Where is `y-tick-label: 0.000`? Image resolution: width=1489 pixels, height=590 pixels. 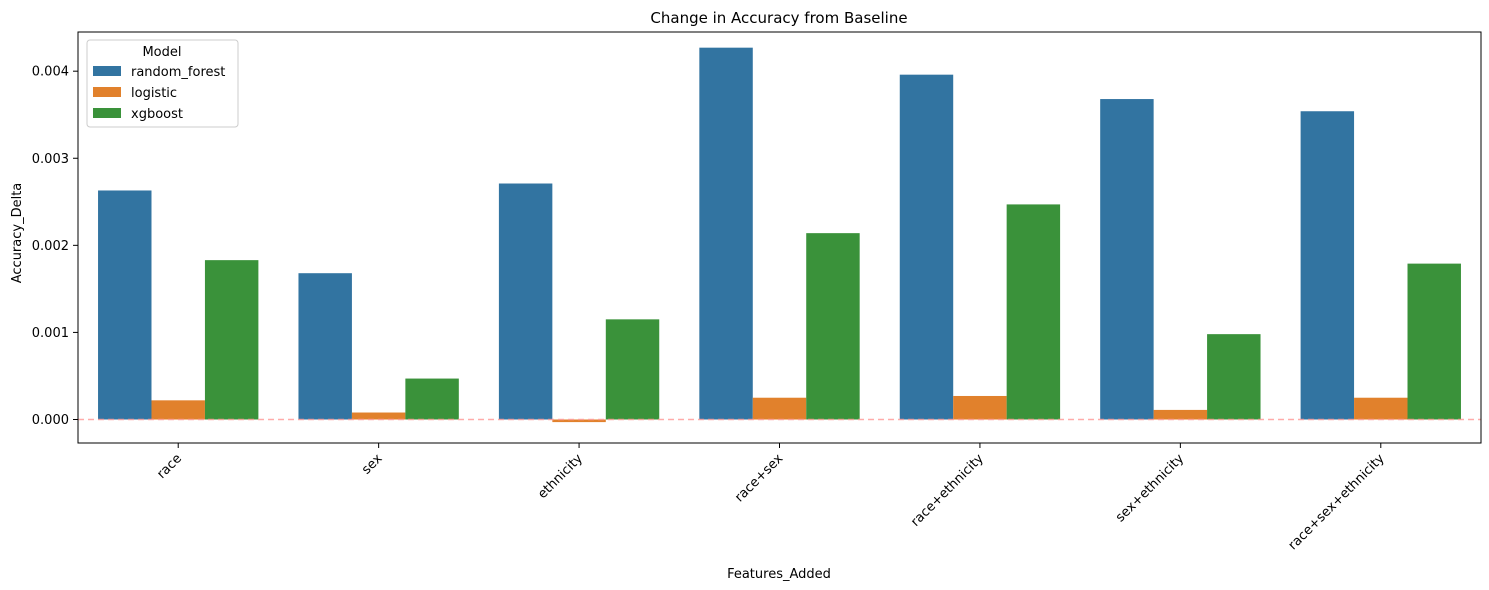 y-tick-label: 0.000 is located at coordinates (50, 420).